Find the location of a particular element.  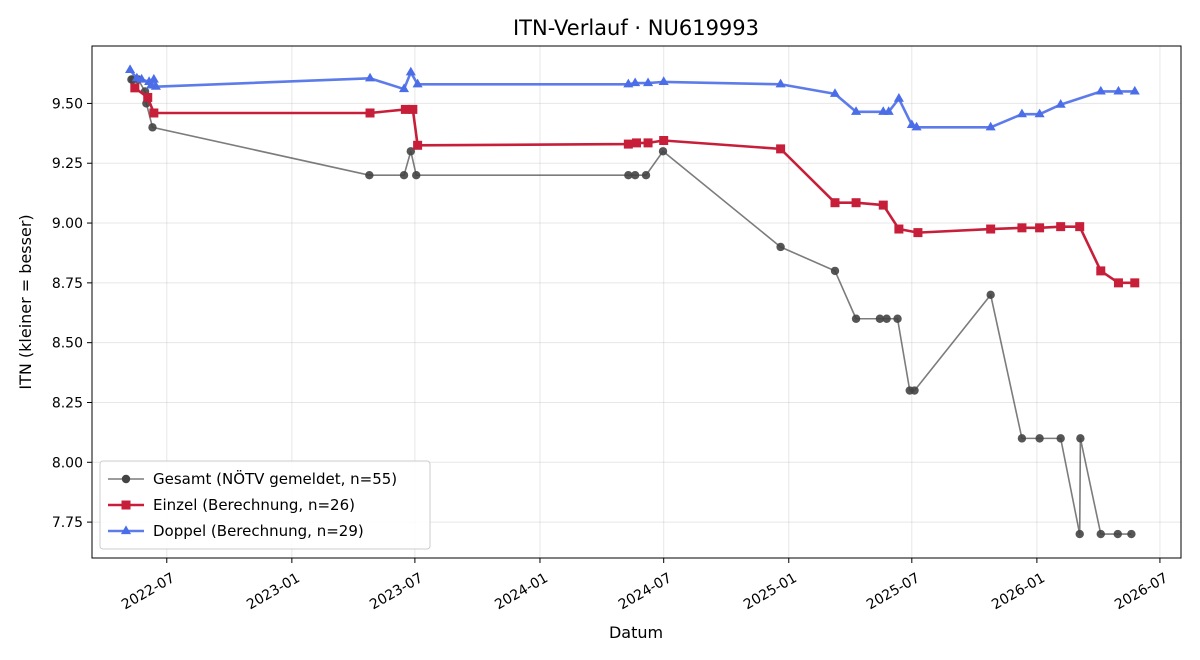

y-axis: 7.75 8.00 8.25 8.50 8.75 9.00 9.25 9.50 is located at coordinates (72, 313).